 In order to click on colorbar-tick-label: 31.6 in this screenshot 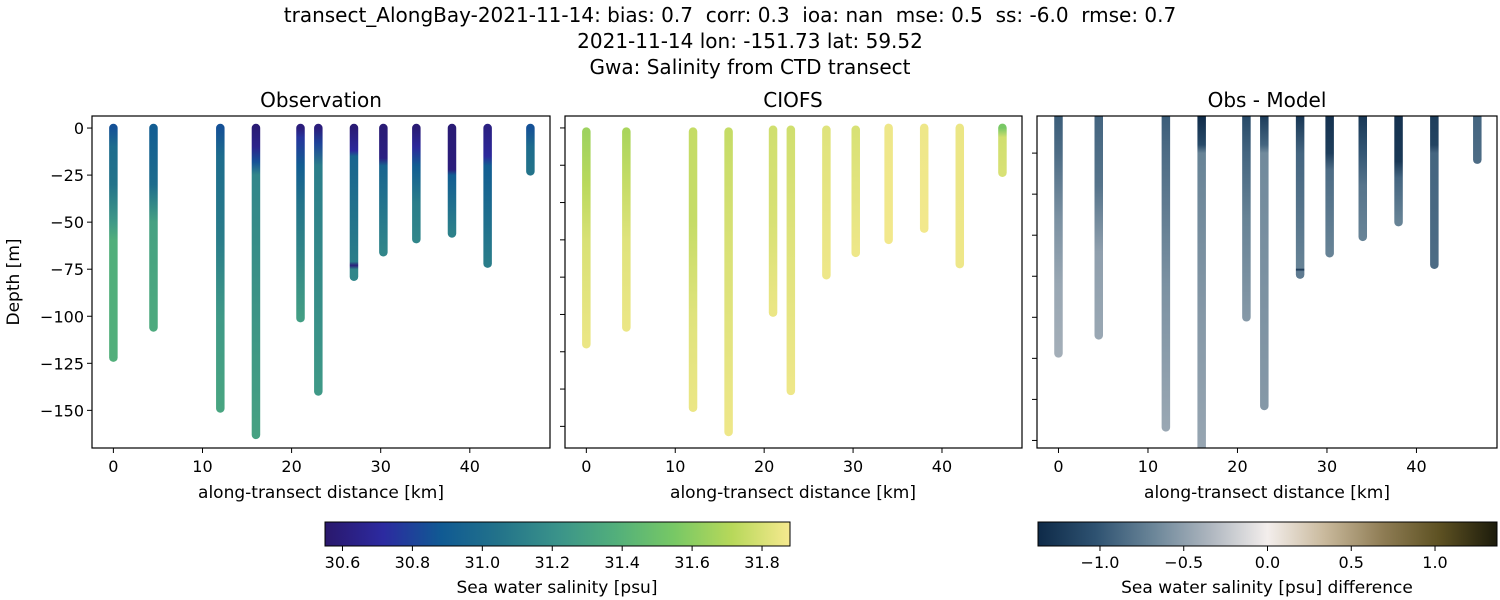, I will do `click(692, 562)`.